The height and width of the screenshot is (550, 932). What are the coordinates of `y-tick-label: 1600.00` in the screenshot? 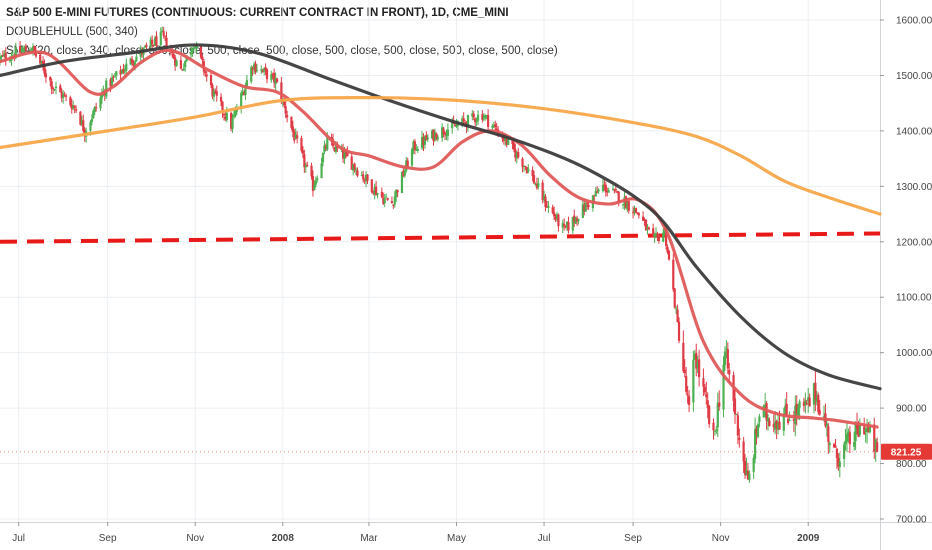 It's located at (914, 21).